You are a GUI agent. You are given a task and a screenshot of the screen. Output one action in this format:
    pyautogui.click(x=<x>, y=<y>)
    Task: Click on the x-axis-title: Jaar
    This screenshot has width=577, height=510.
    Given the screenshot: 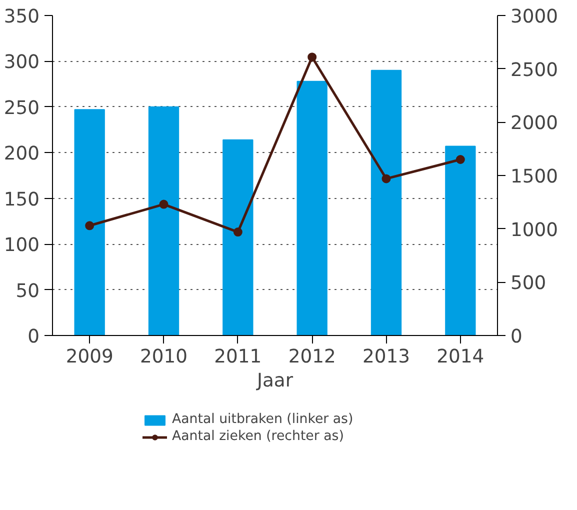 What is the action you would take?
    pyautogui.click(x=275, y=381)
    